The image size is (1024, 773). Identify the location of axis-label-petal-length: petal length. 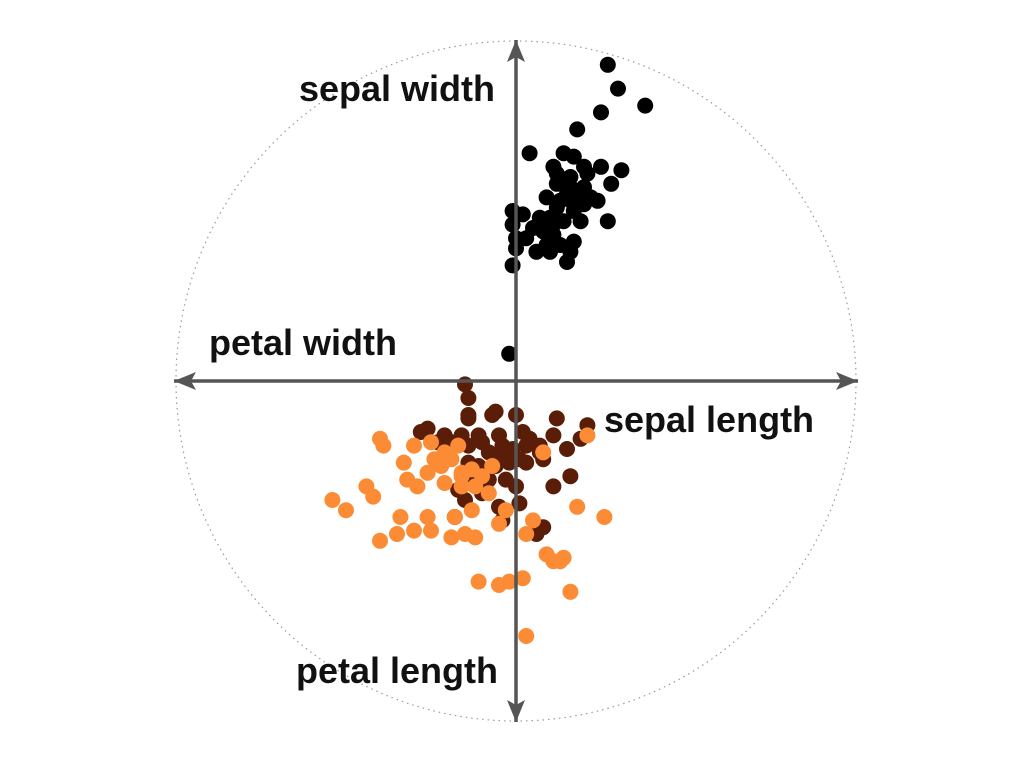
(397, 670).